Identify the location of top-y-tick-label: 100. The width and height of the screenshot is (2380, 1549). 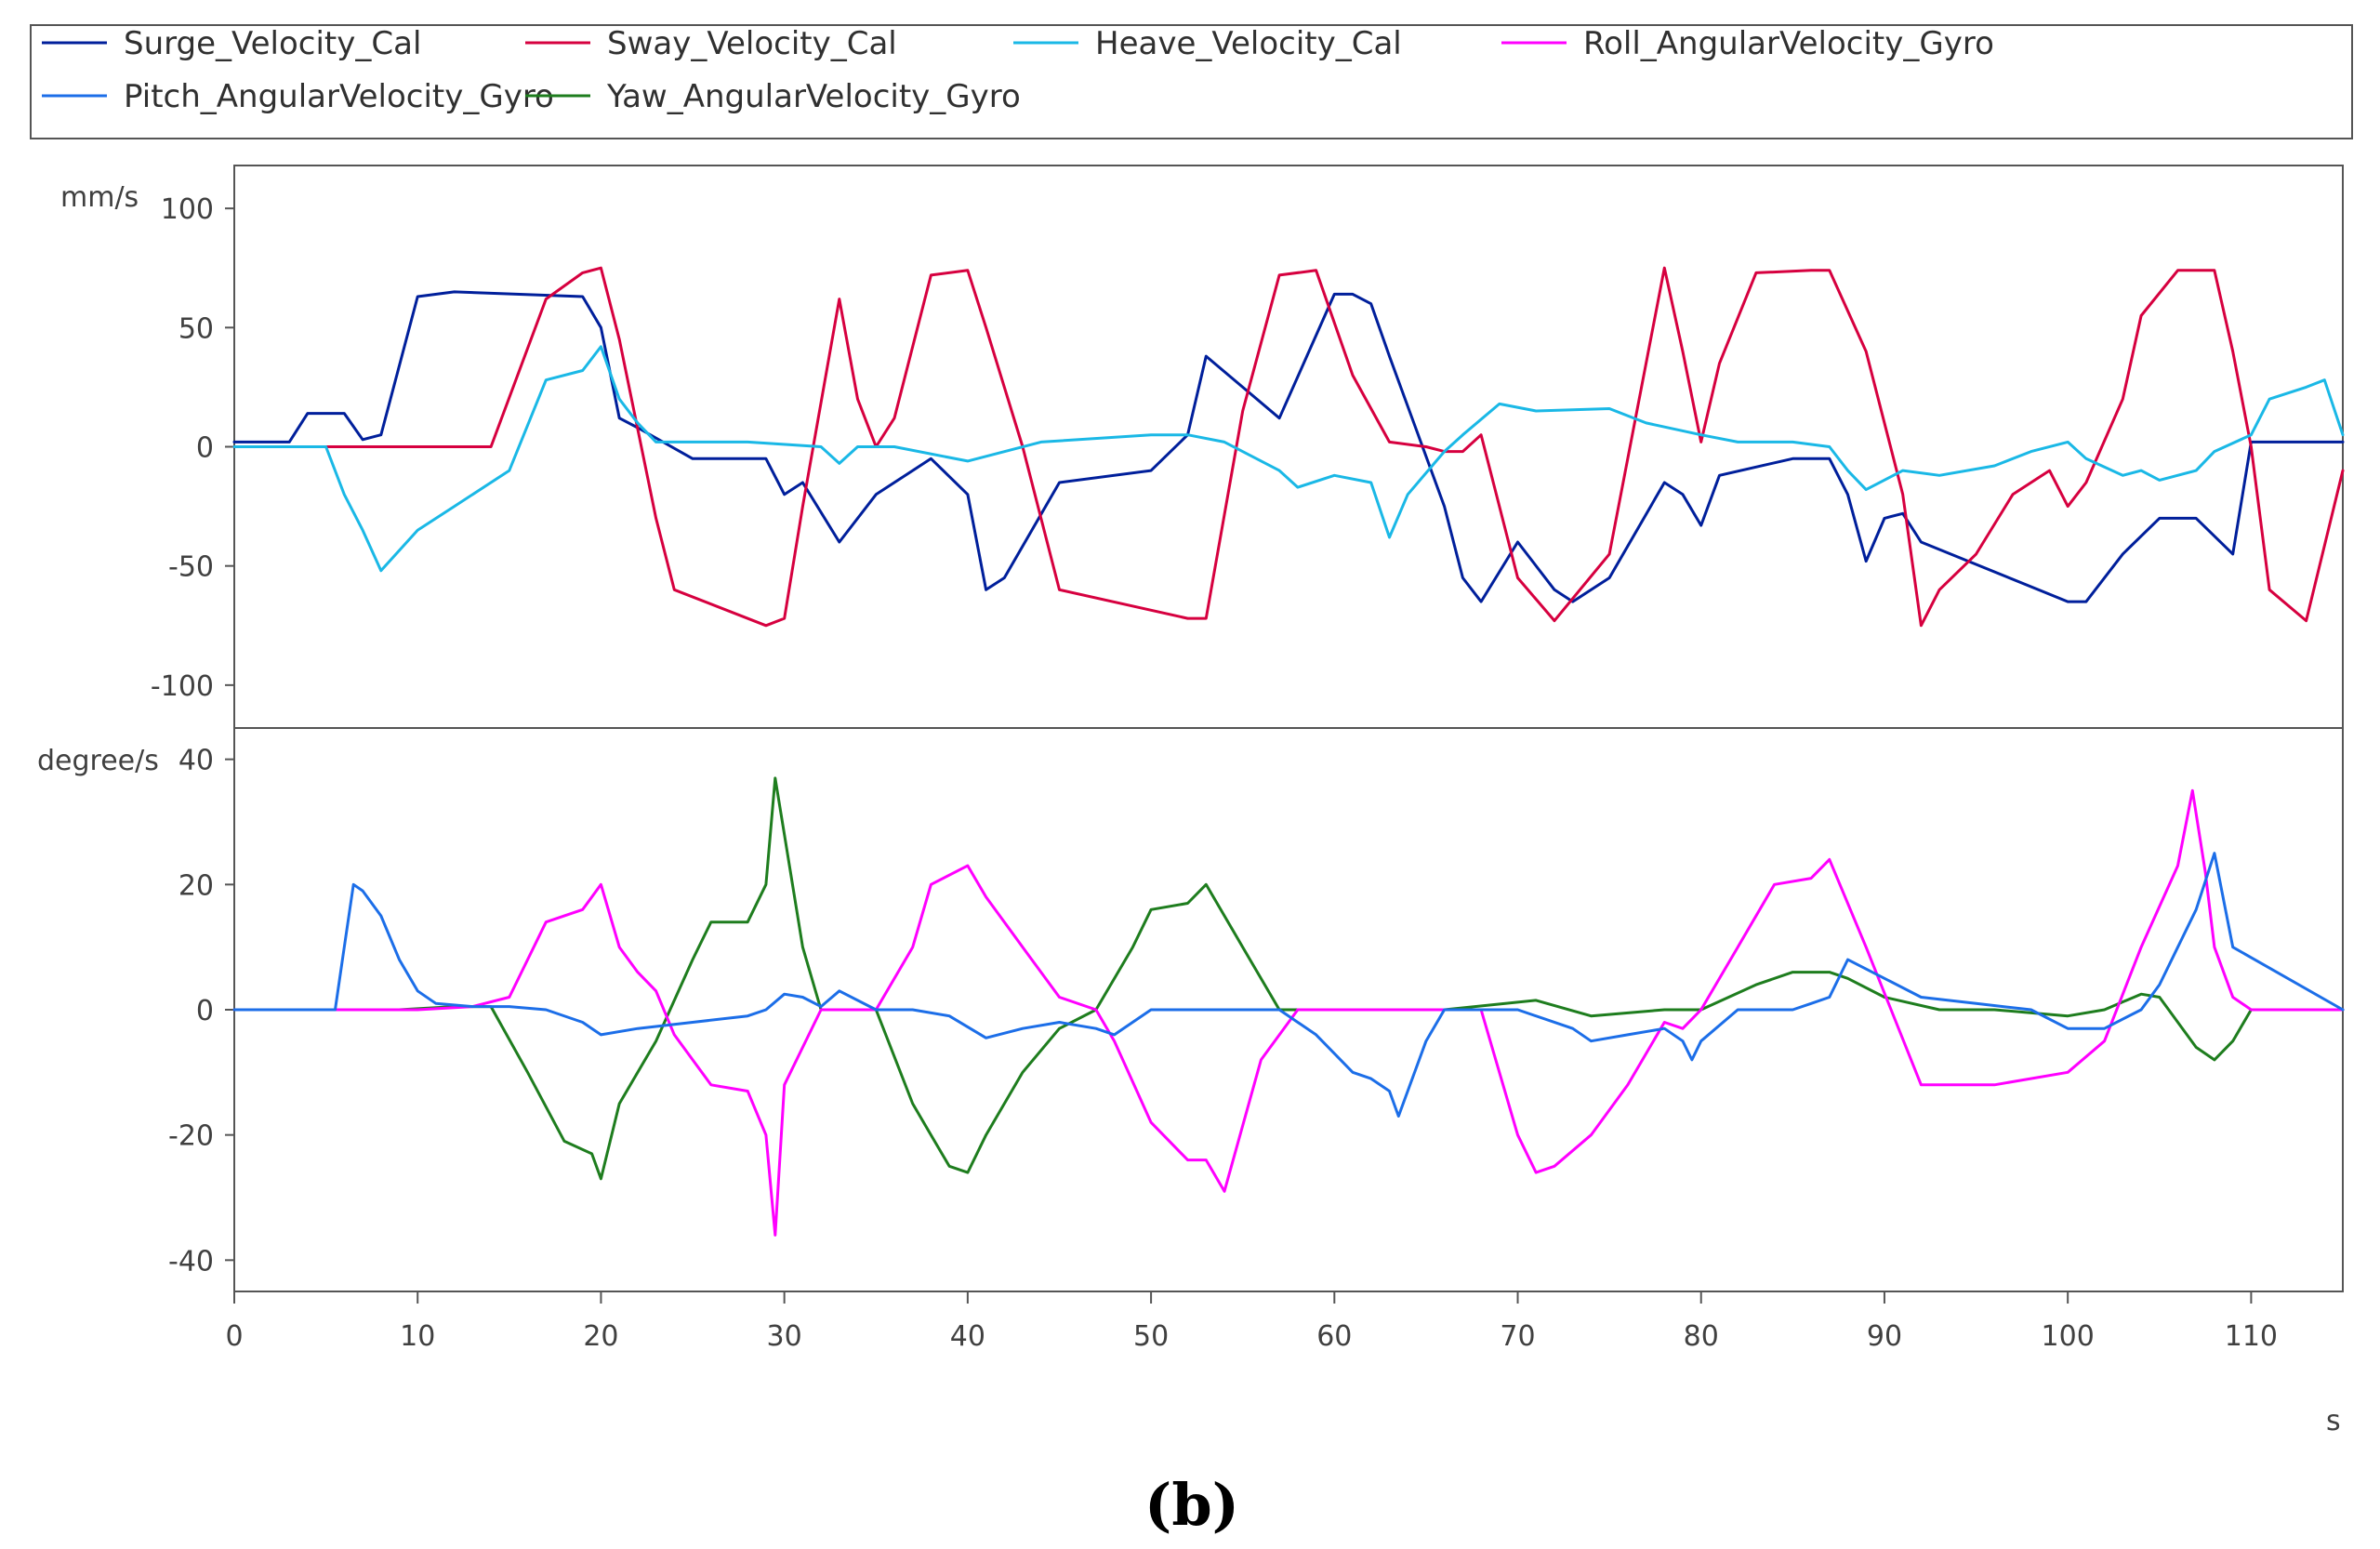
(187, 209).